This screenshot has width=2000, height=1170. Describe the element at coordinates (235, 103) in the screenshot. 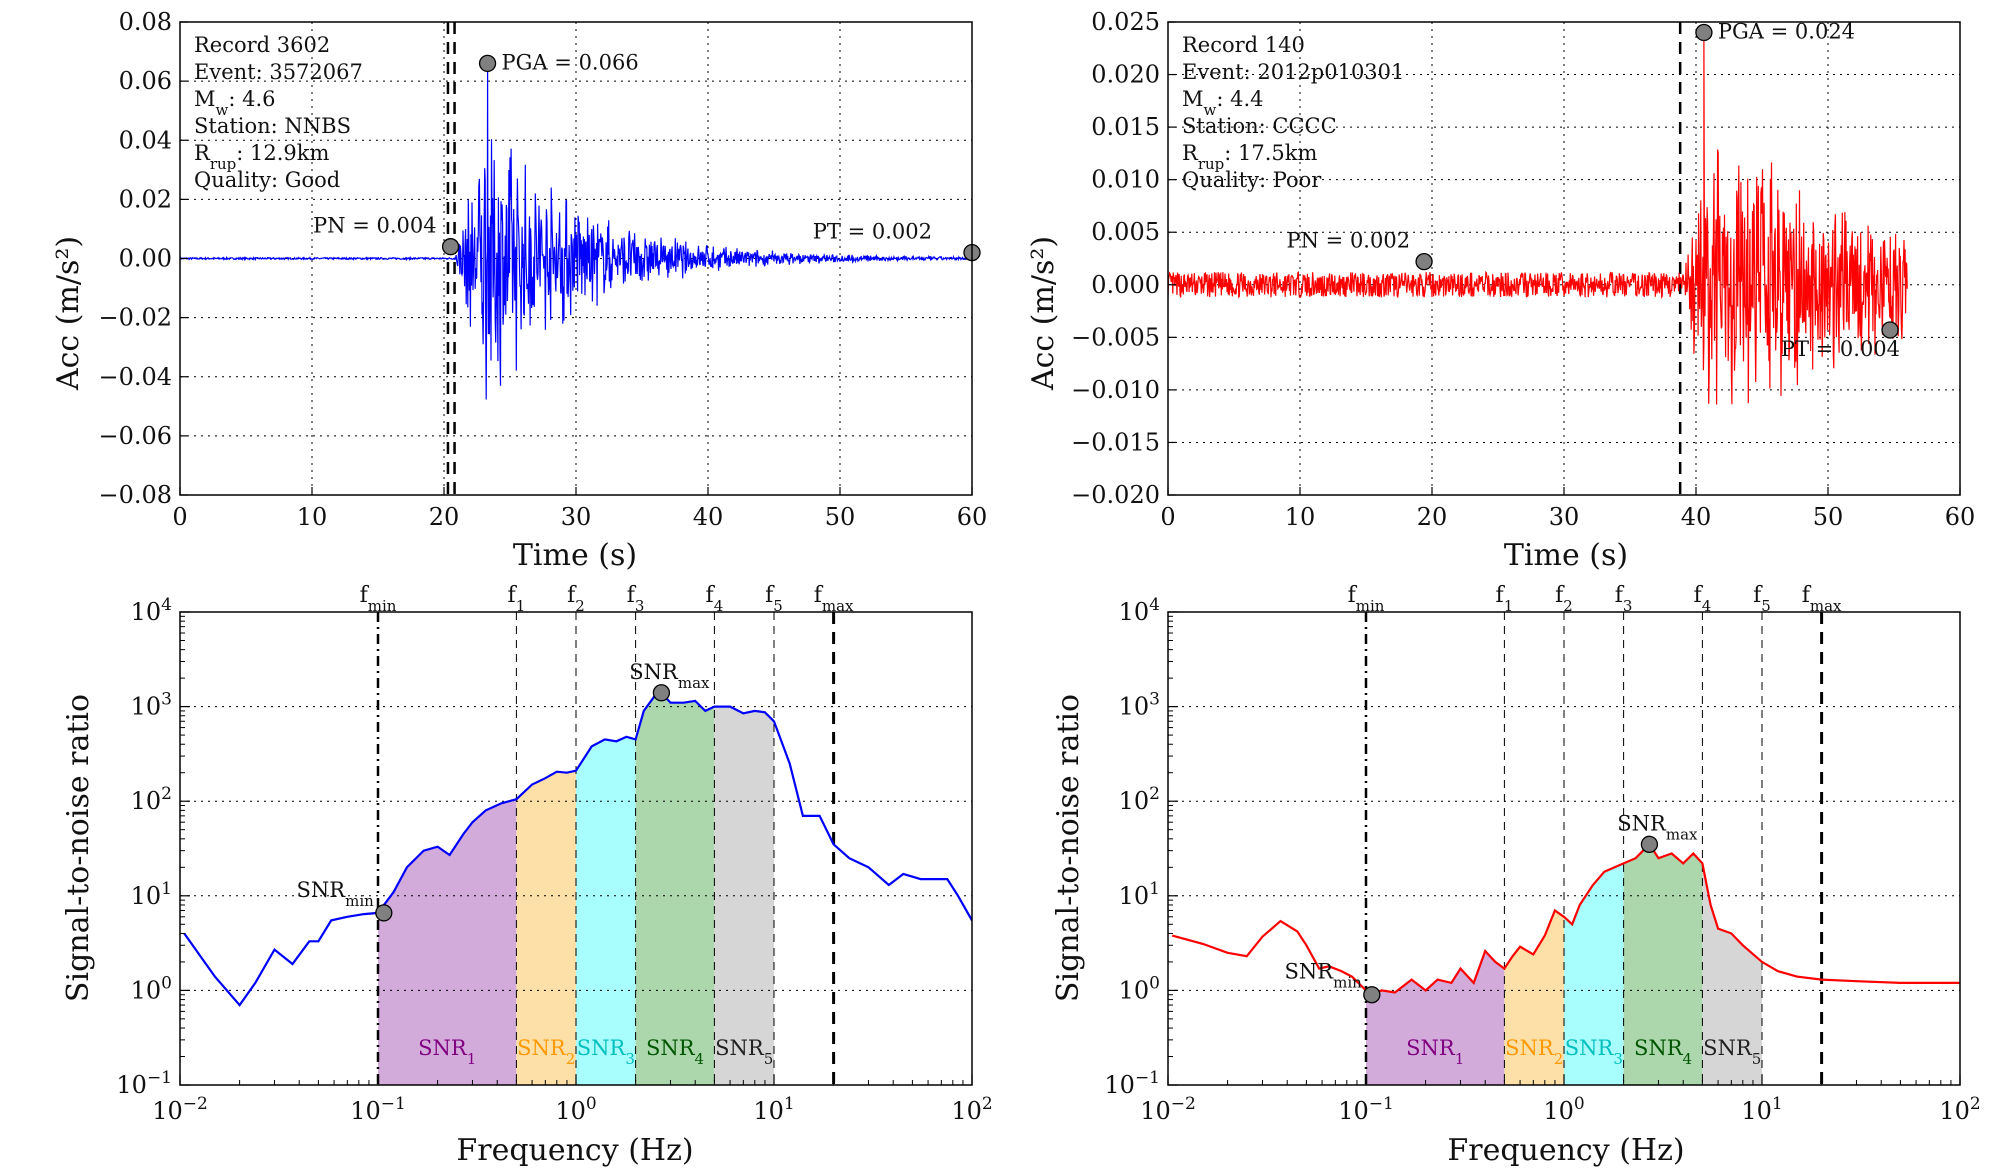

I see `info-line: Mw: 4.6` at that location.